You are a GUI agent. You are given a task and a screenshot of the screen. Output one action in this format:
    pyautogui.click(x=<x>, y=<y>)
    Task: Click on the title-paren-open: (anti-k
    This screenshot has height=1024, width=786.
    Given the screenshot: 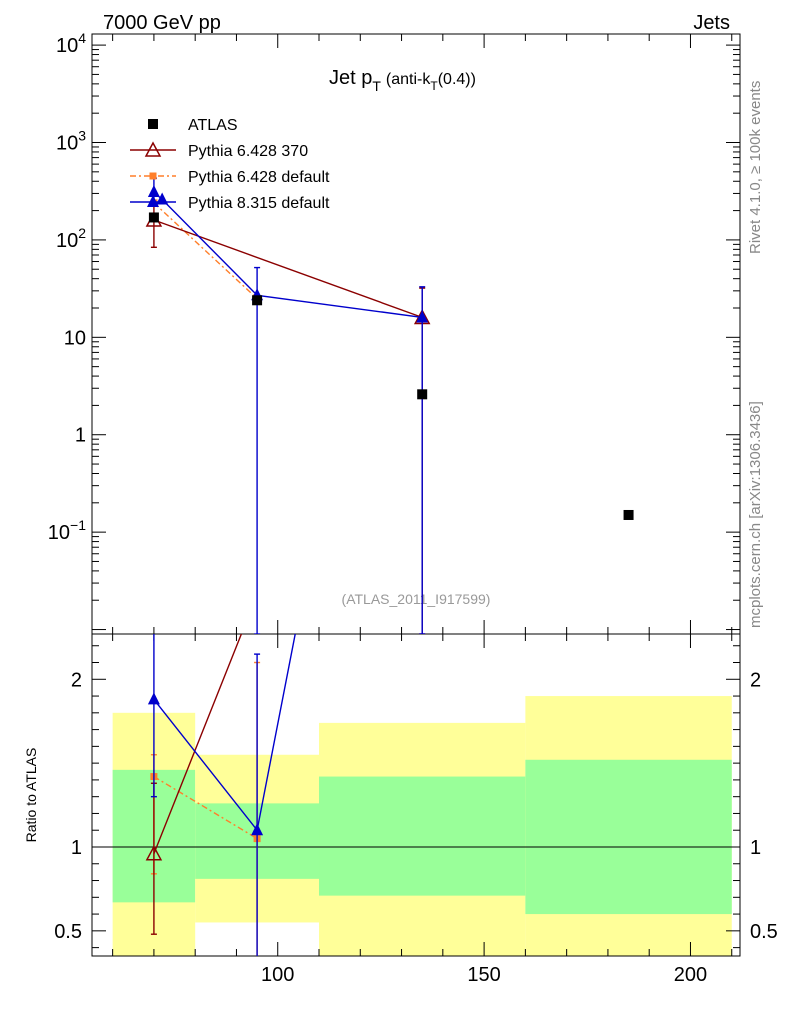 What is the action you would take?
    pyautogui.click(x=408, y=79)
    